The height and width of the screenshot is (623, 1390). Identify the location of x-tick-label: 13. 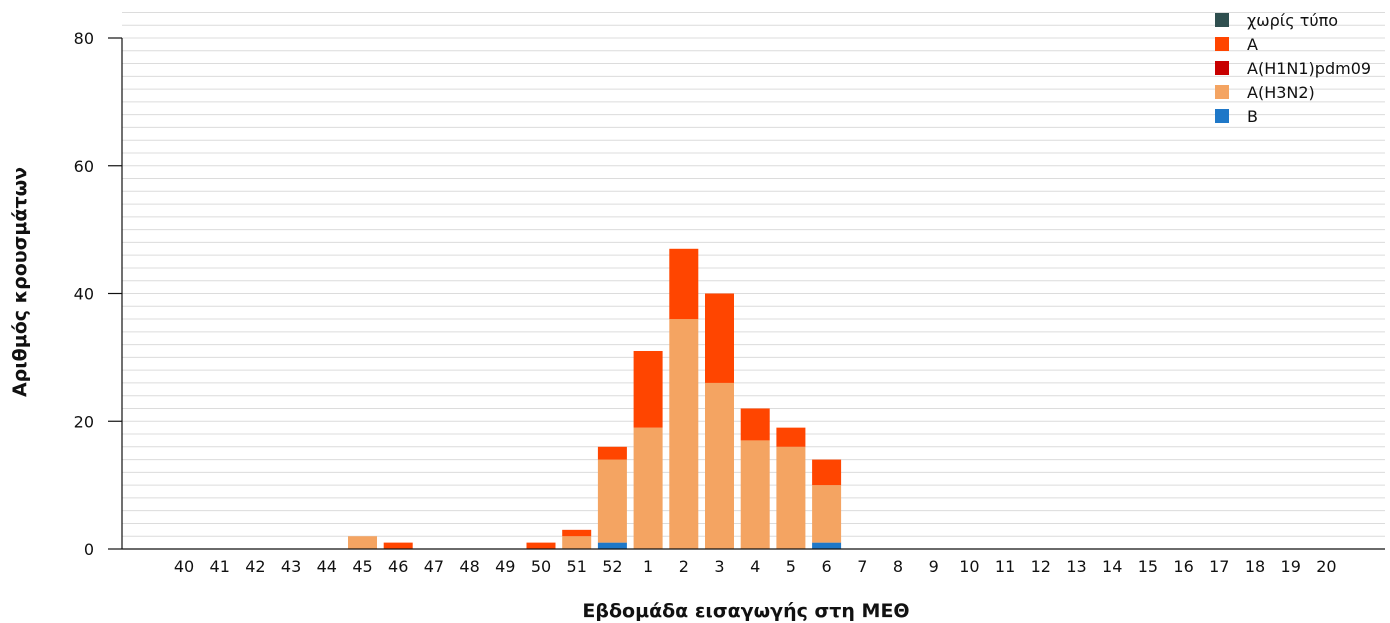
(1076, 566).